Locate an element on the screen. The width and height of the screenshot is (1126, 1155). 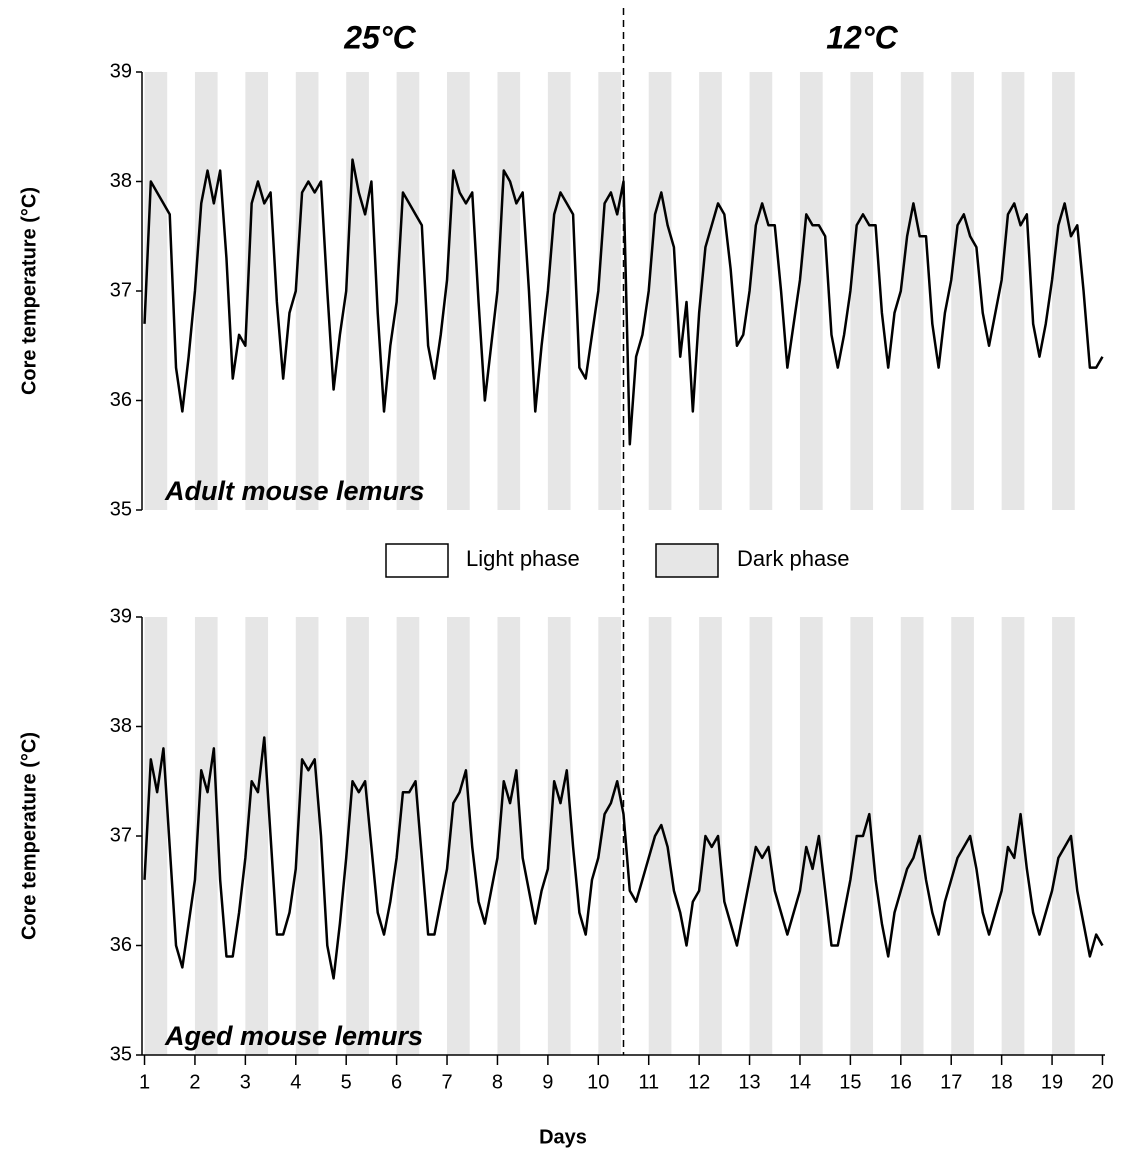
condition-label: 25°C is located at coordinates (379, 37).